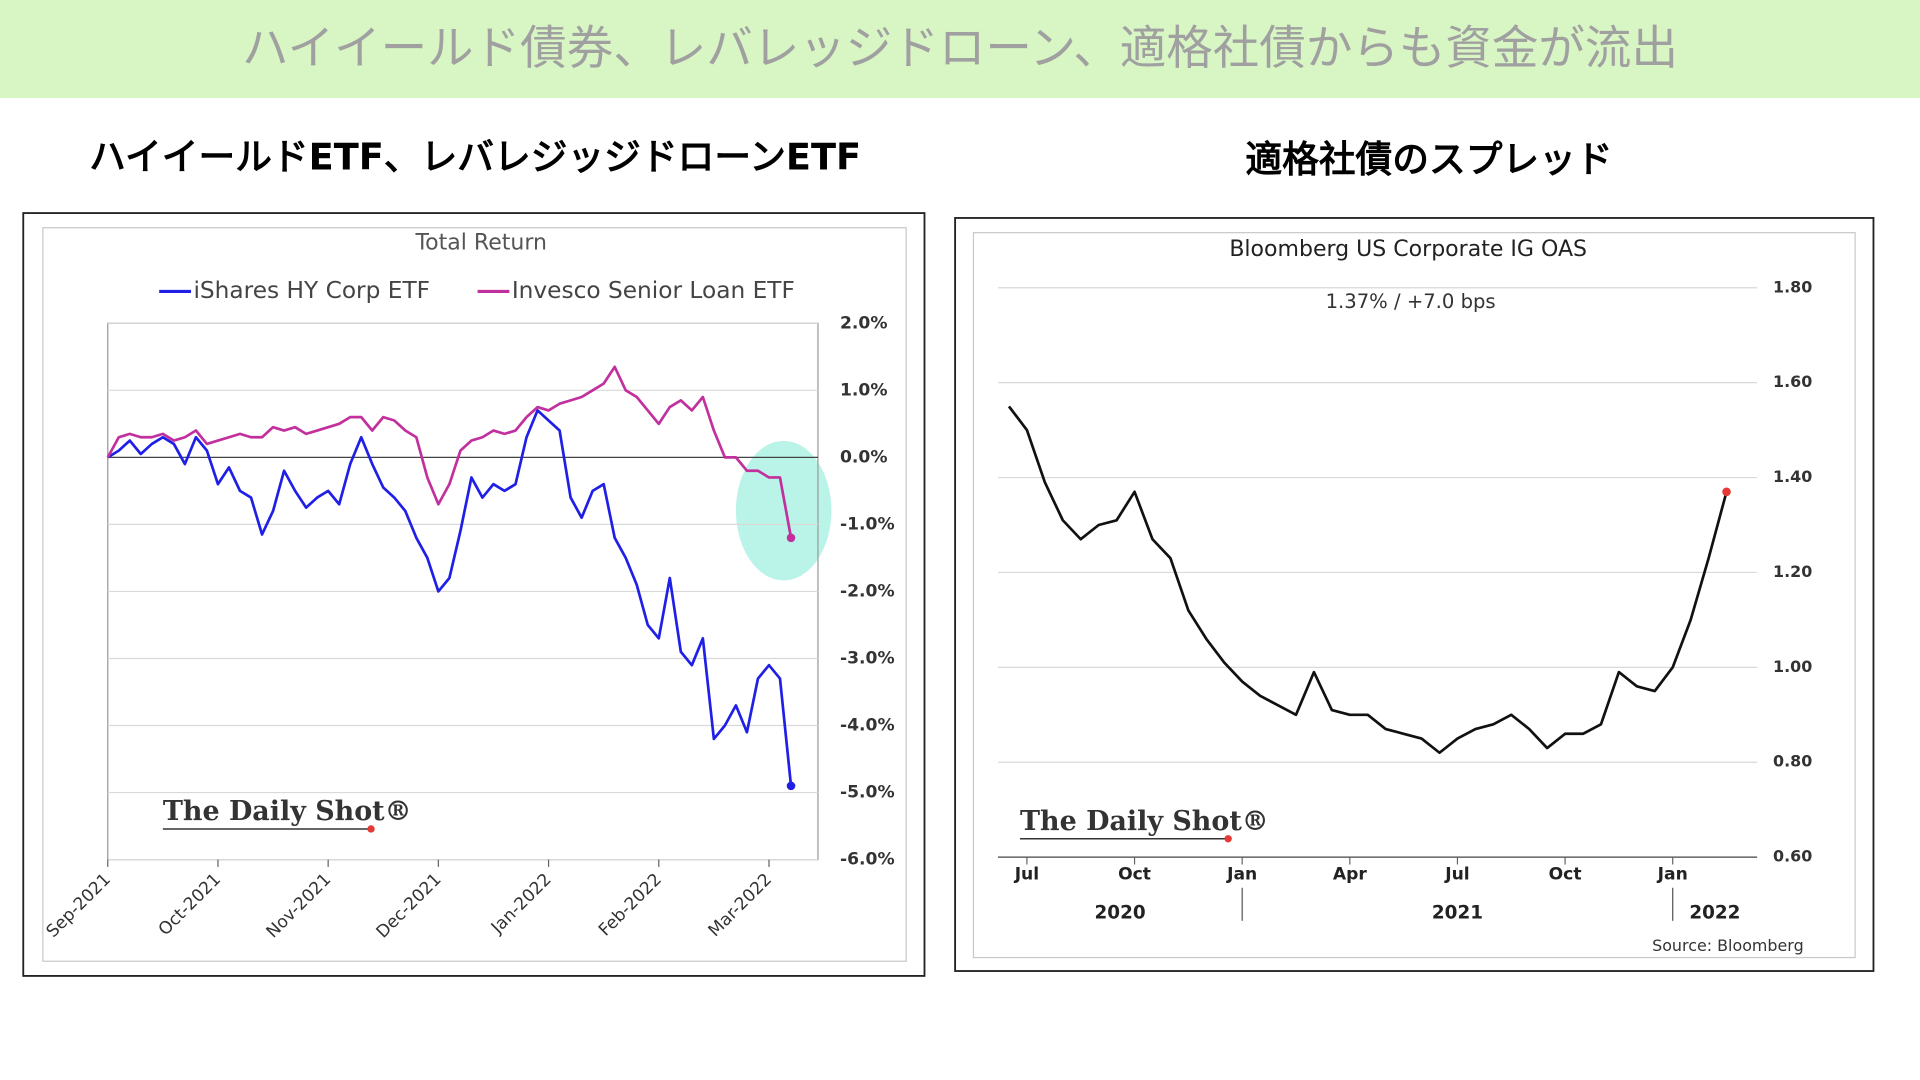 The width and height of the screenshot is (1920, 1080). What do you see at coordinates (311, 290) in the screenshot?
I see `legend-label: iShares HY Corp ETF` at bounding box center [311, 290].